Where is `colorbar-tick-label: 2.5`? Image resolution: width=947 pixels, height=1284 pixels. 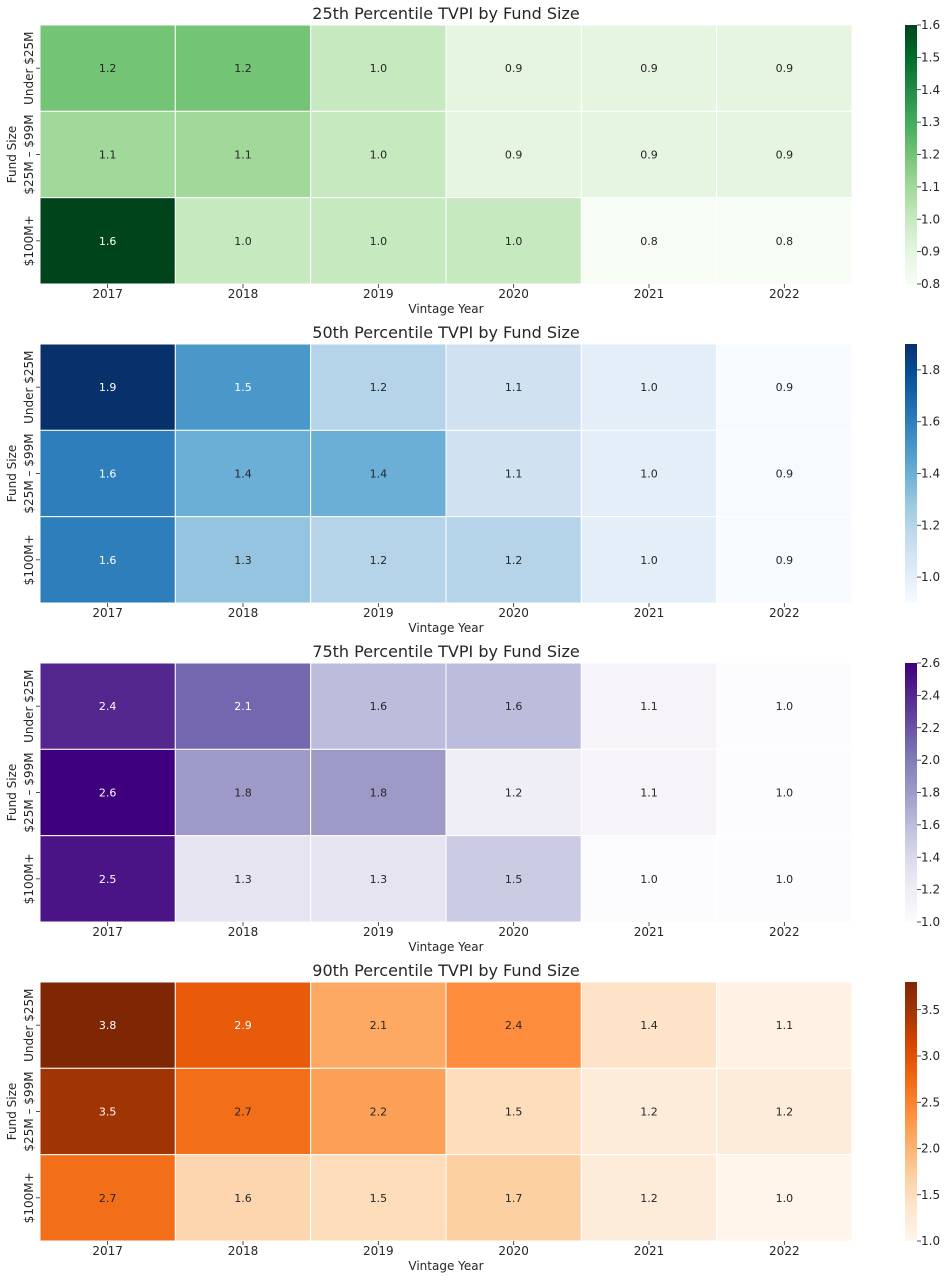
colorbar-tick-label: 2.5 is located at coordinates (930, 1102).